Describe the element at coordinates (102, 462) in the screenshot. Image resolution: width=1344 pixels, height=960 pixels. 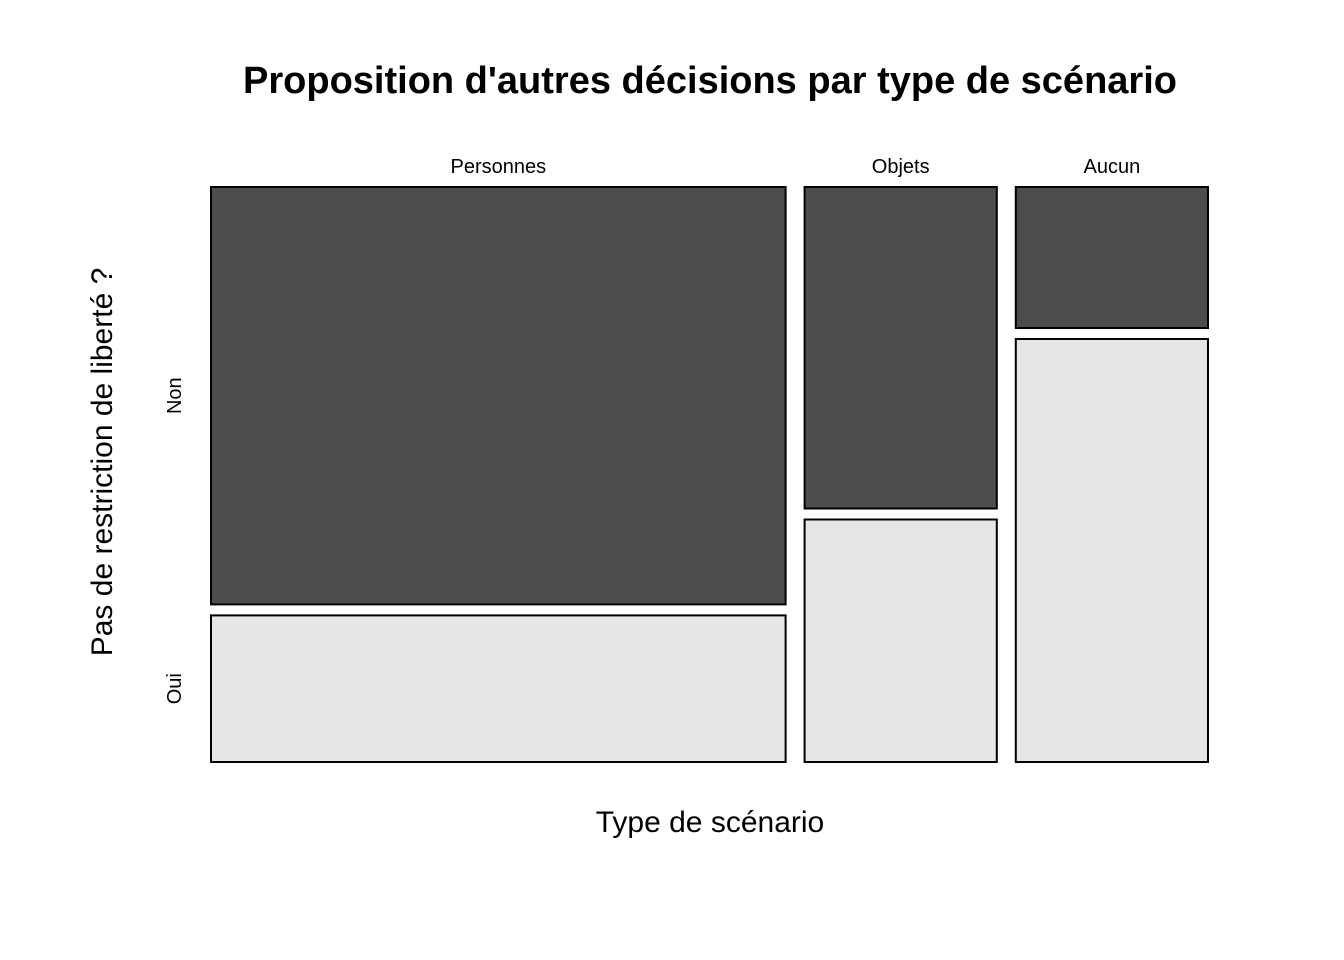
I see `y-axis-label: Pas de restriction de liberté ?` at that location.